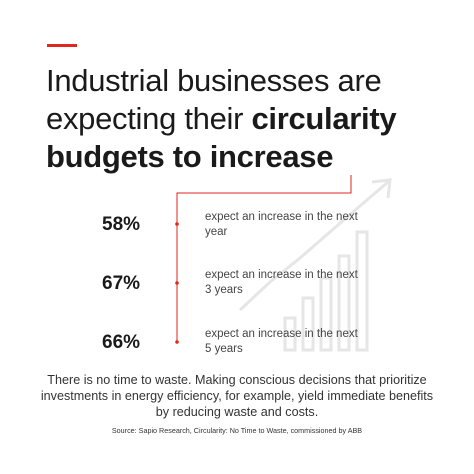 The image size is (474, 474). Describe the element at coordinates (264, 258) in the screenshot. I see `connector-line` at that location.